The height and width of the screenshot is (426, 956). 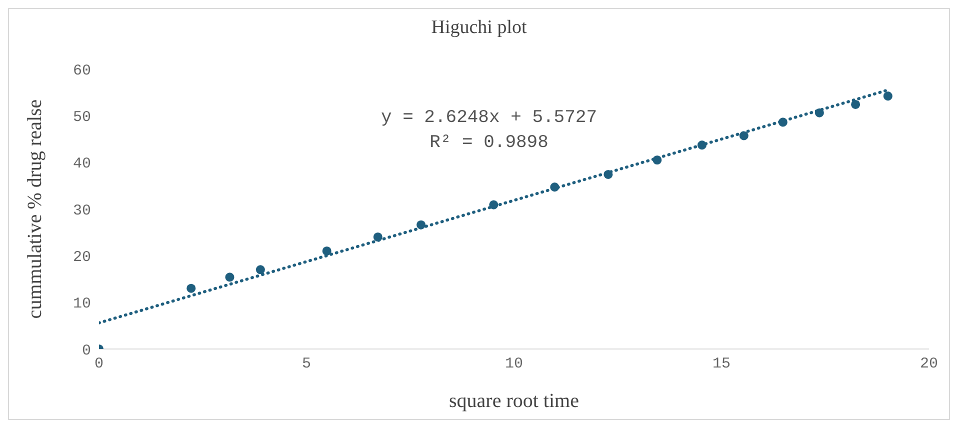 I want to click on annotation: R² = 0.9898, so click(x=489, y=143).